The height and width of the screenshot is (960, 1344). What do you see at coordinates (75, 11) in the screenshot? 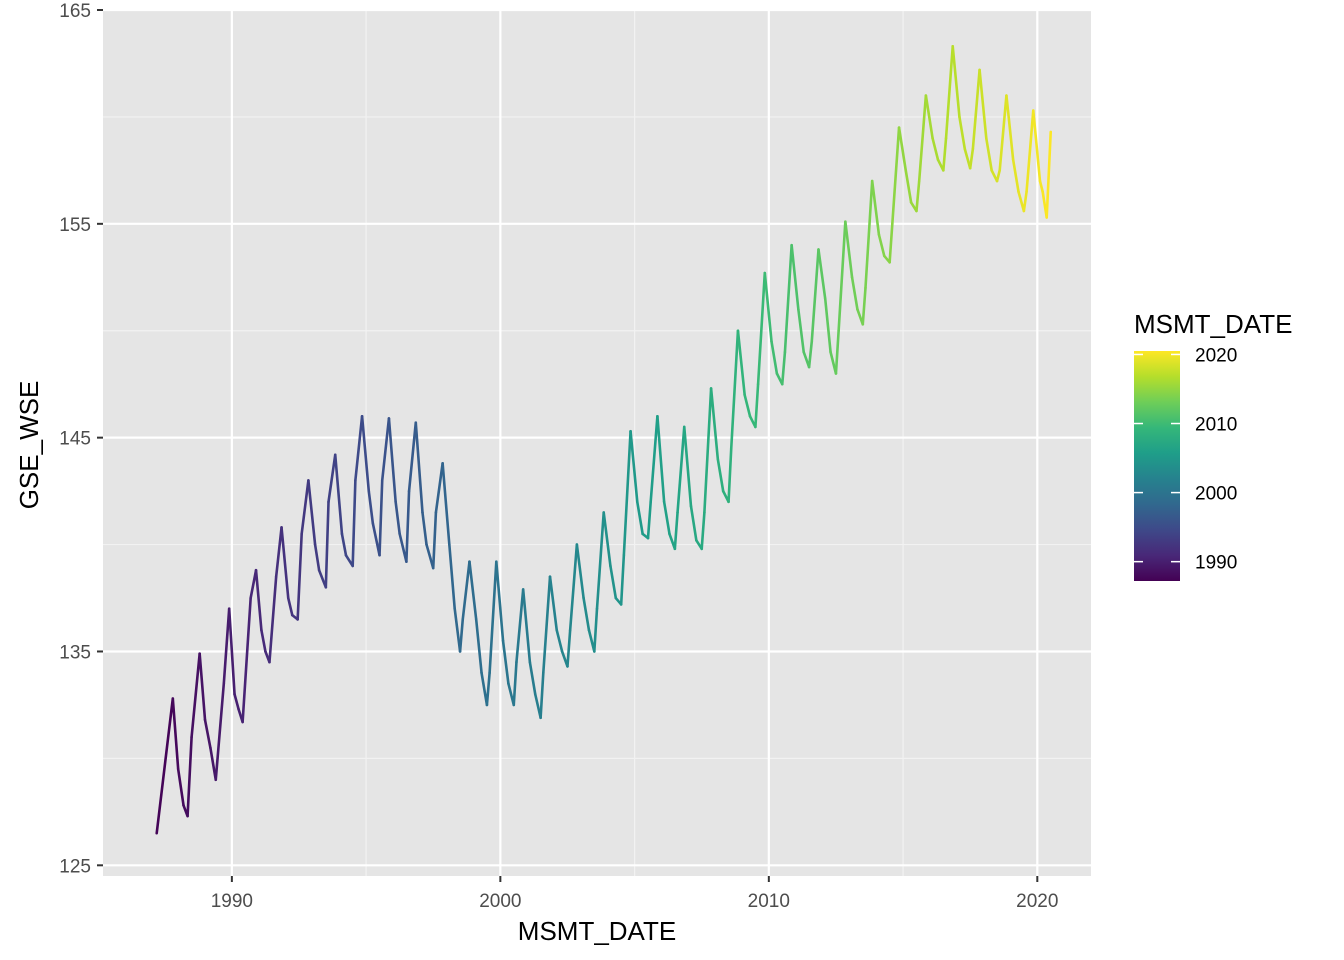
I see `y-tick-label: 165` at bounding box center [75, 11].